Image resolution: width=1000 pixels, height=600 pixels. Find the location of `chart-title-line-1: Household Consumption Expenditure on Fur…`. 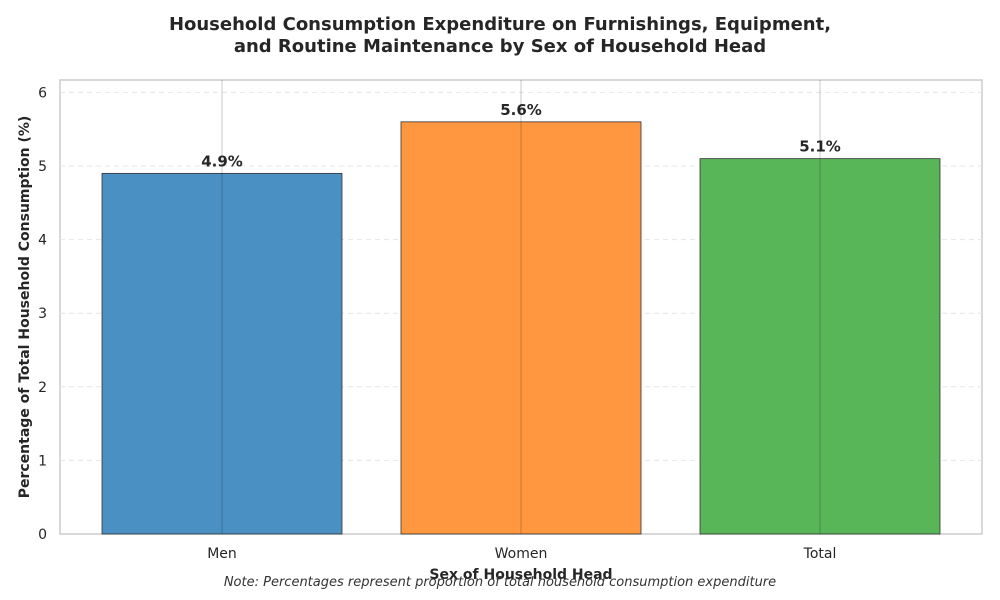

chart-title-line-1: Household Consumption Expenditure on Fur… is located at coordinates (500, 24).